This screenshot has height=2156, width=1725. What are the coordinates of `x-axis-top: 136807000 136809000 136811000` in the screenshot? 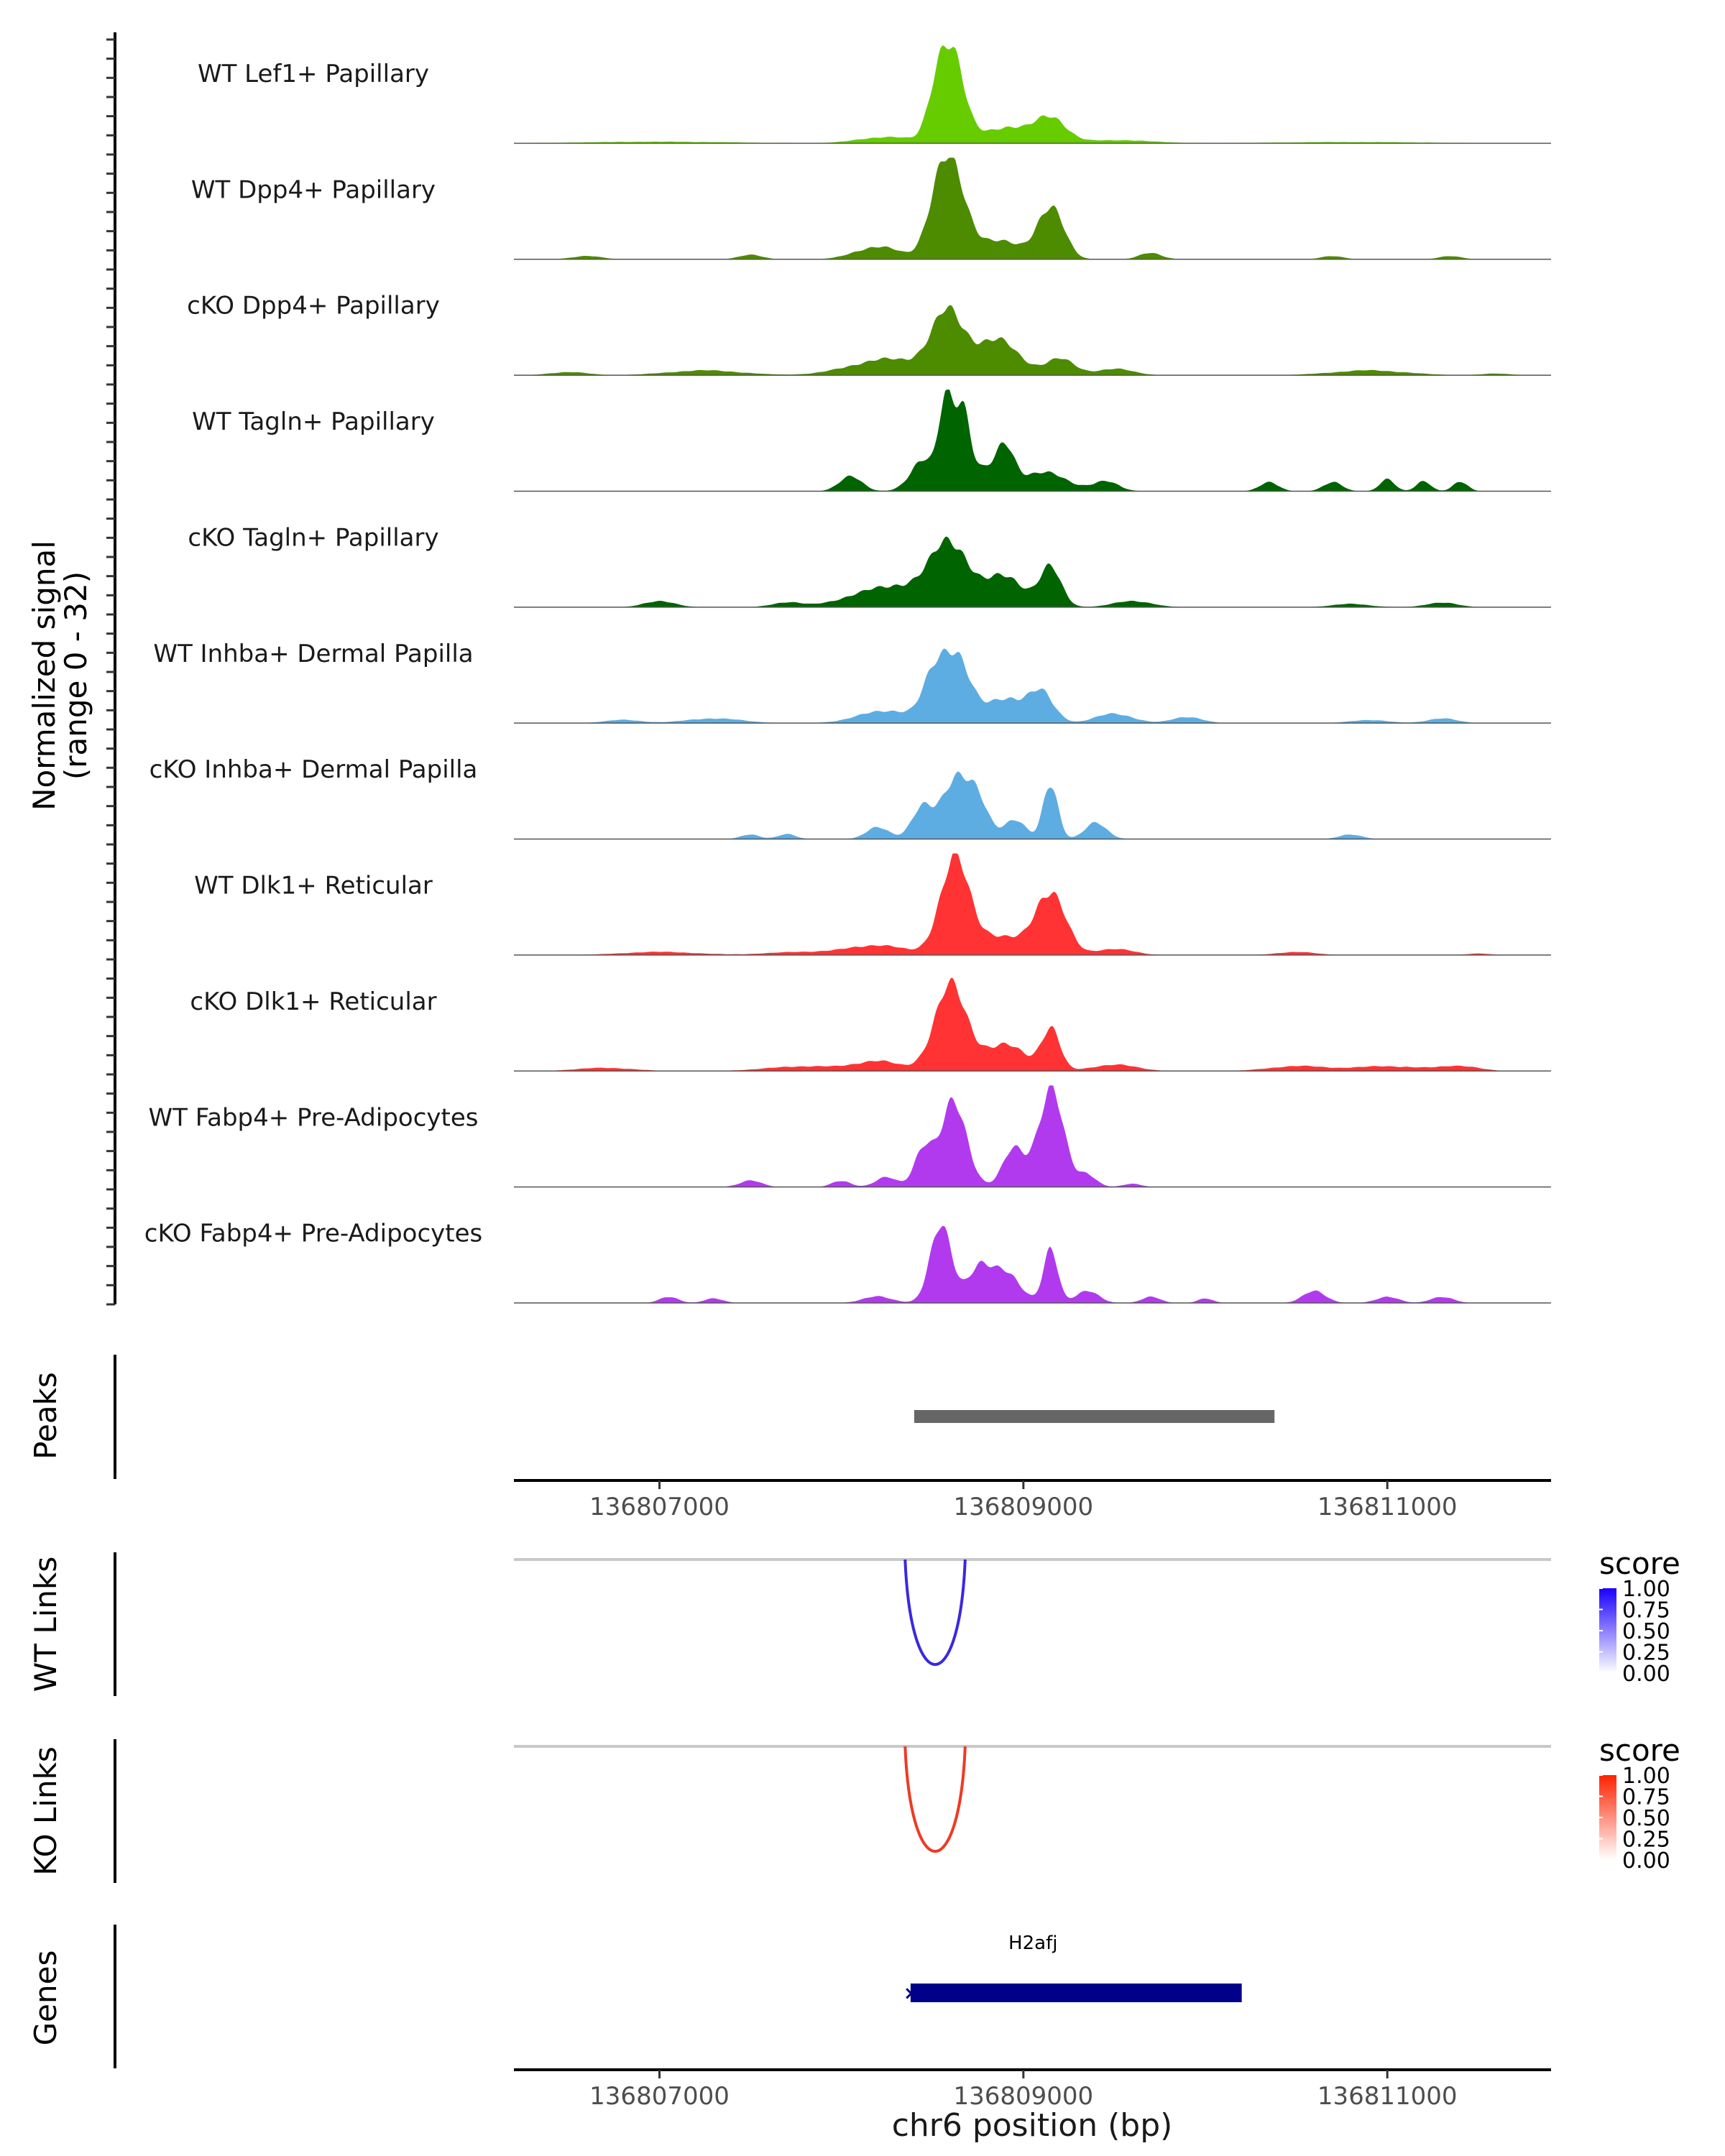 It's located at (1032, 1500).